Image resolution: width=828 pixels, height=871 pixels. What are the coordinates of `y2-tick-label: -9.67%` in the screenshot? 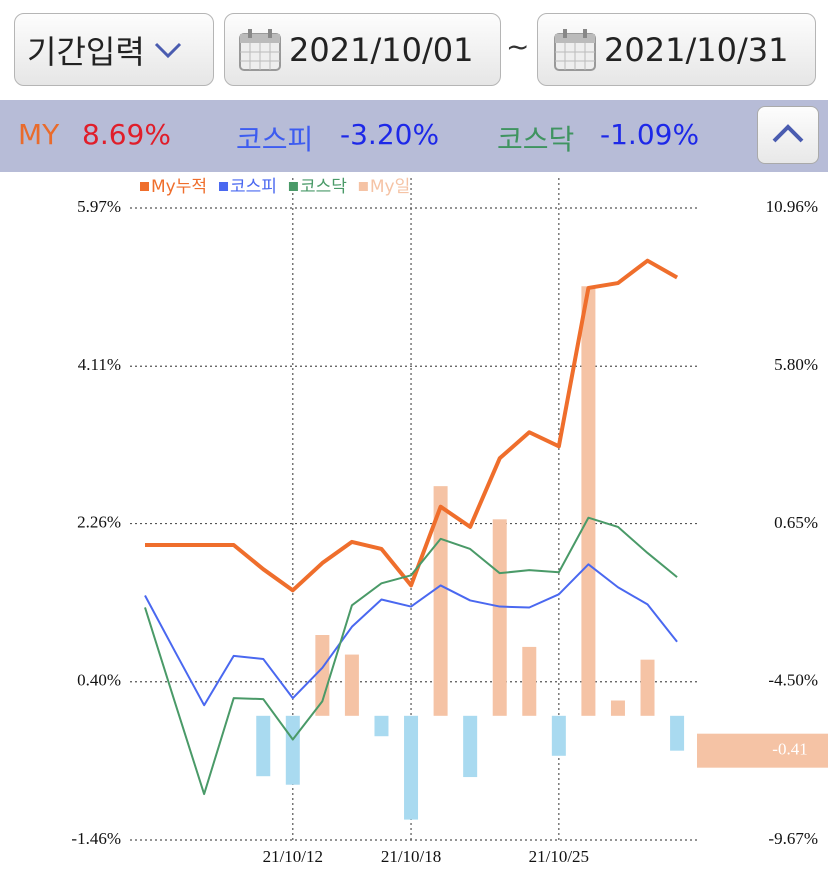 It's located at (793, 838).